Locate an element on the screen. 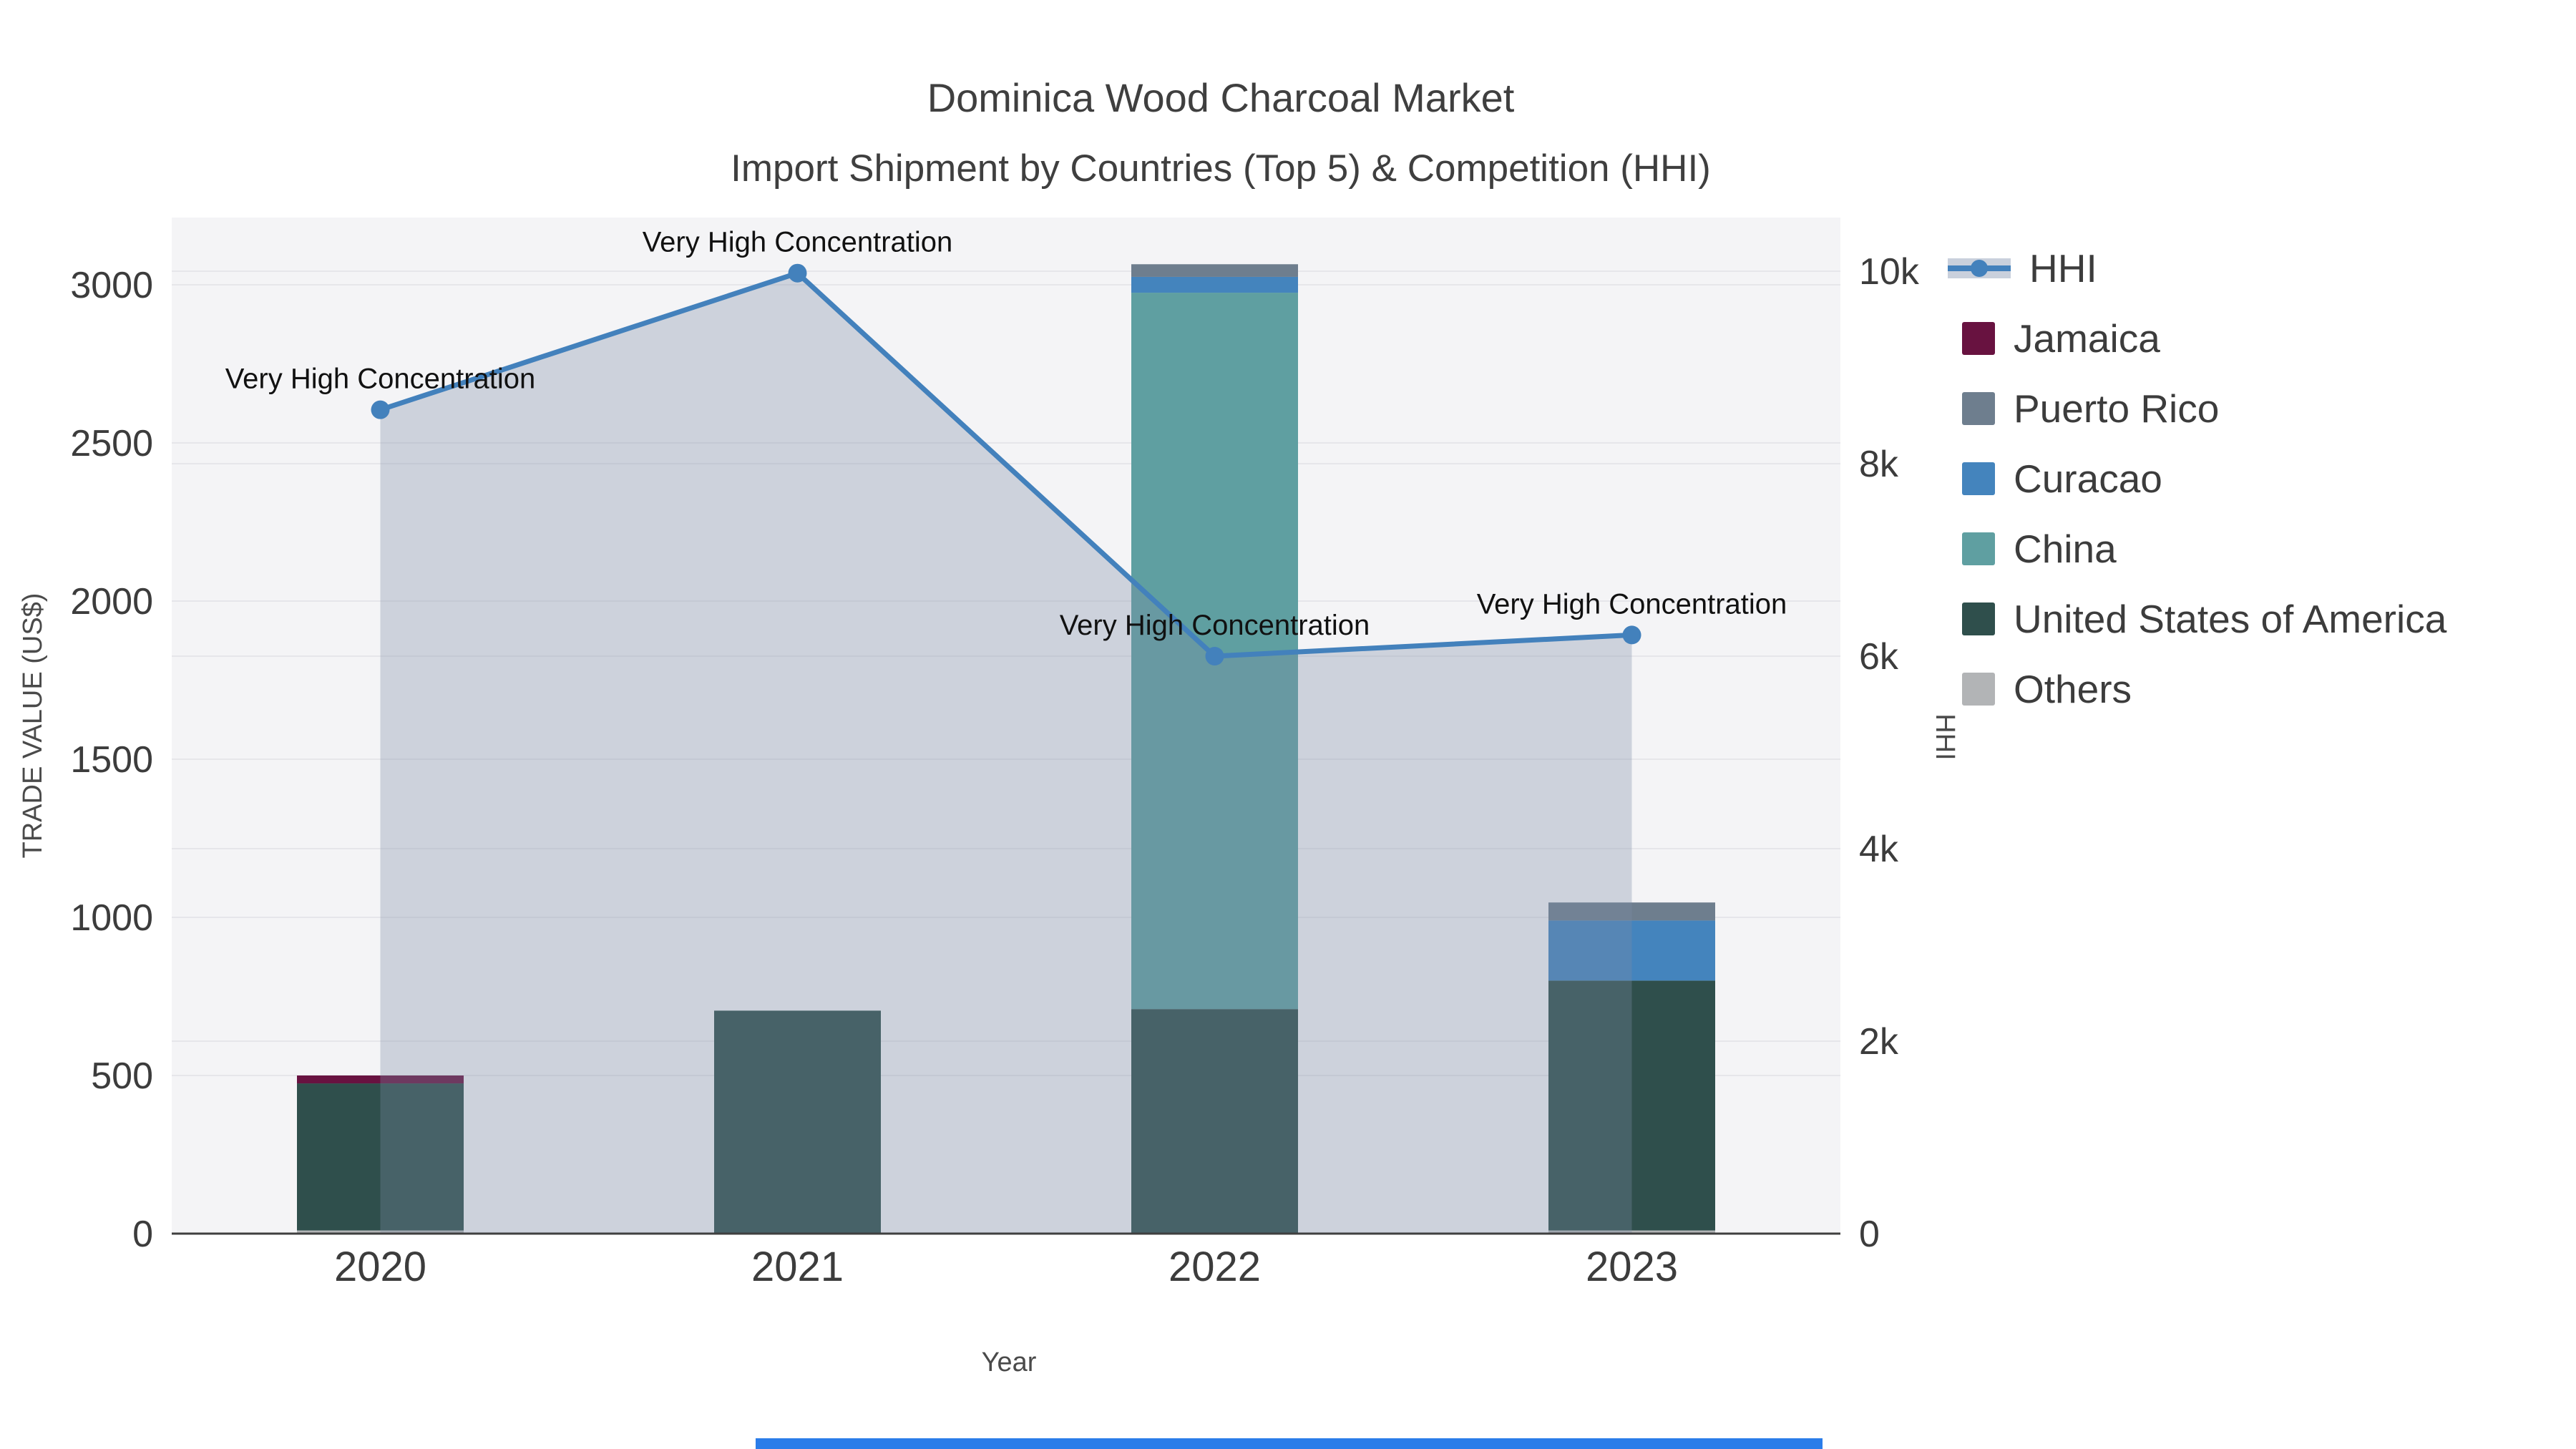  left-tick-label: 2000 is located at coordinates (111, 602).